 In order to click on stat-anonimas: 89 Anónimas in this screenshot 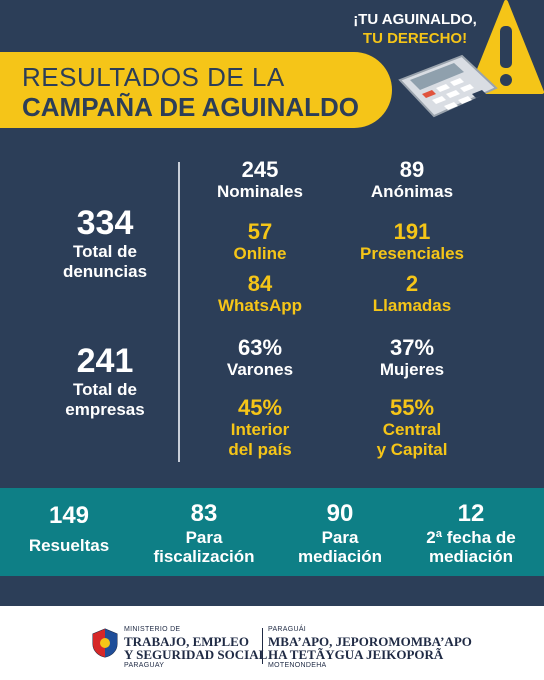, I will do `click(412, 180)`.